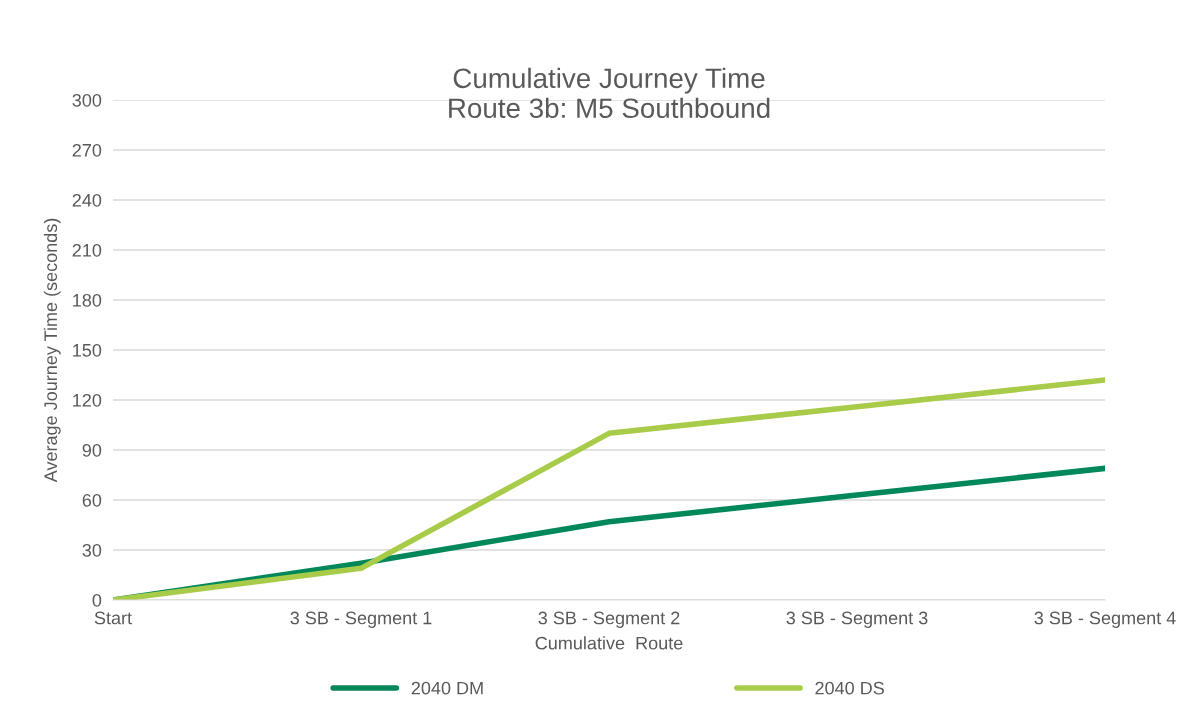 The width and height of the screenshot is (1203, 717). What do you see at coordinates (92, 550) in the screenshot?
I see `y-tick-label: 30` at bounding box center [92, 550].